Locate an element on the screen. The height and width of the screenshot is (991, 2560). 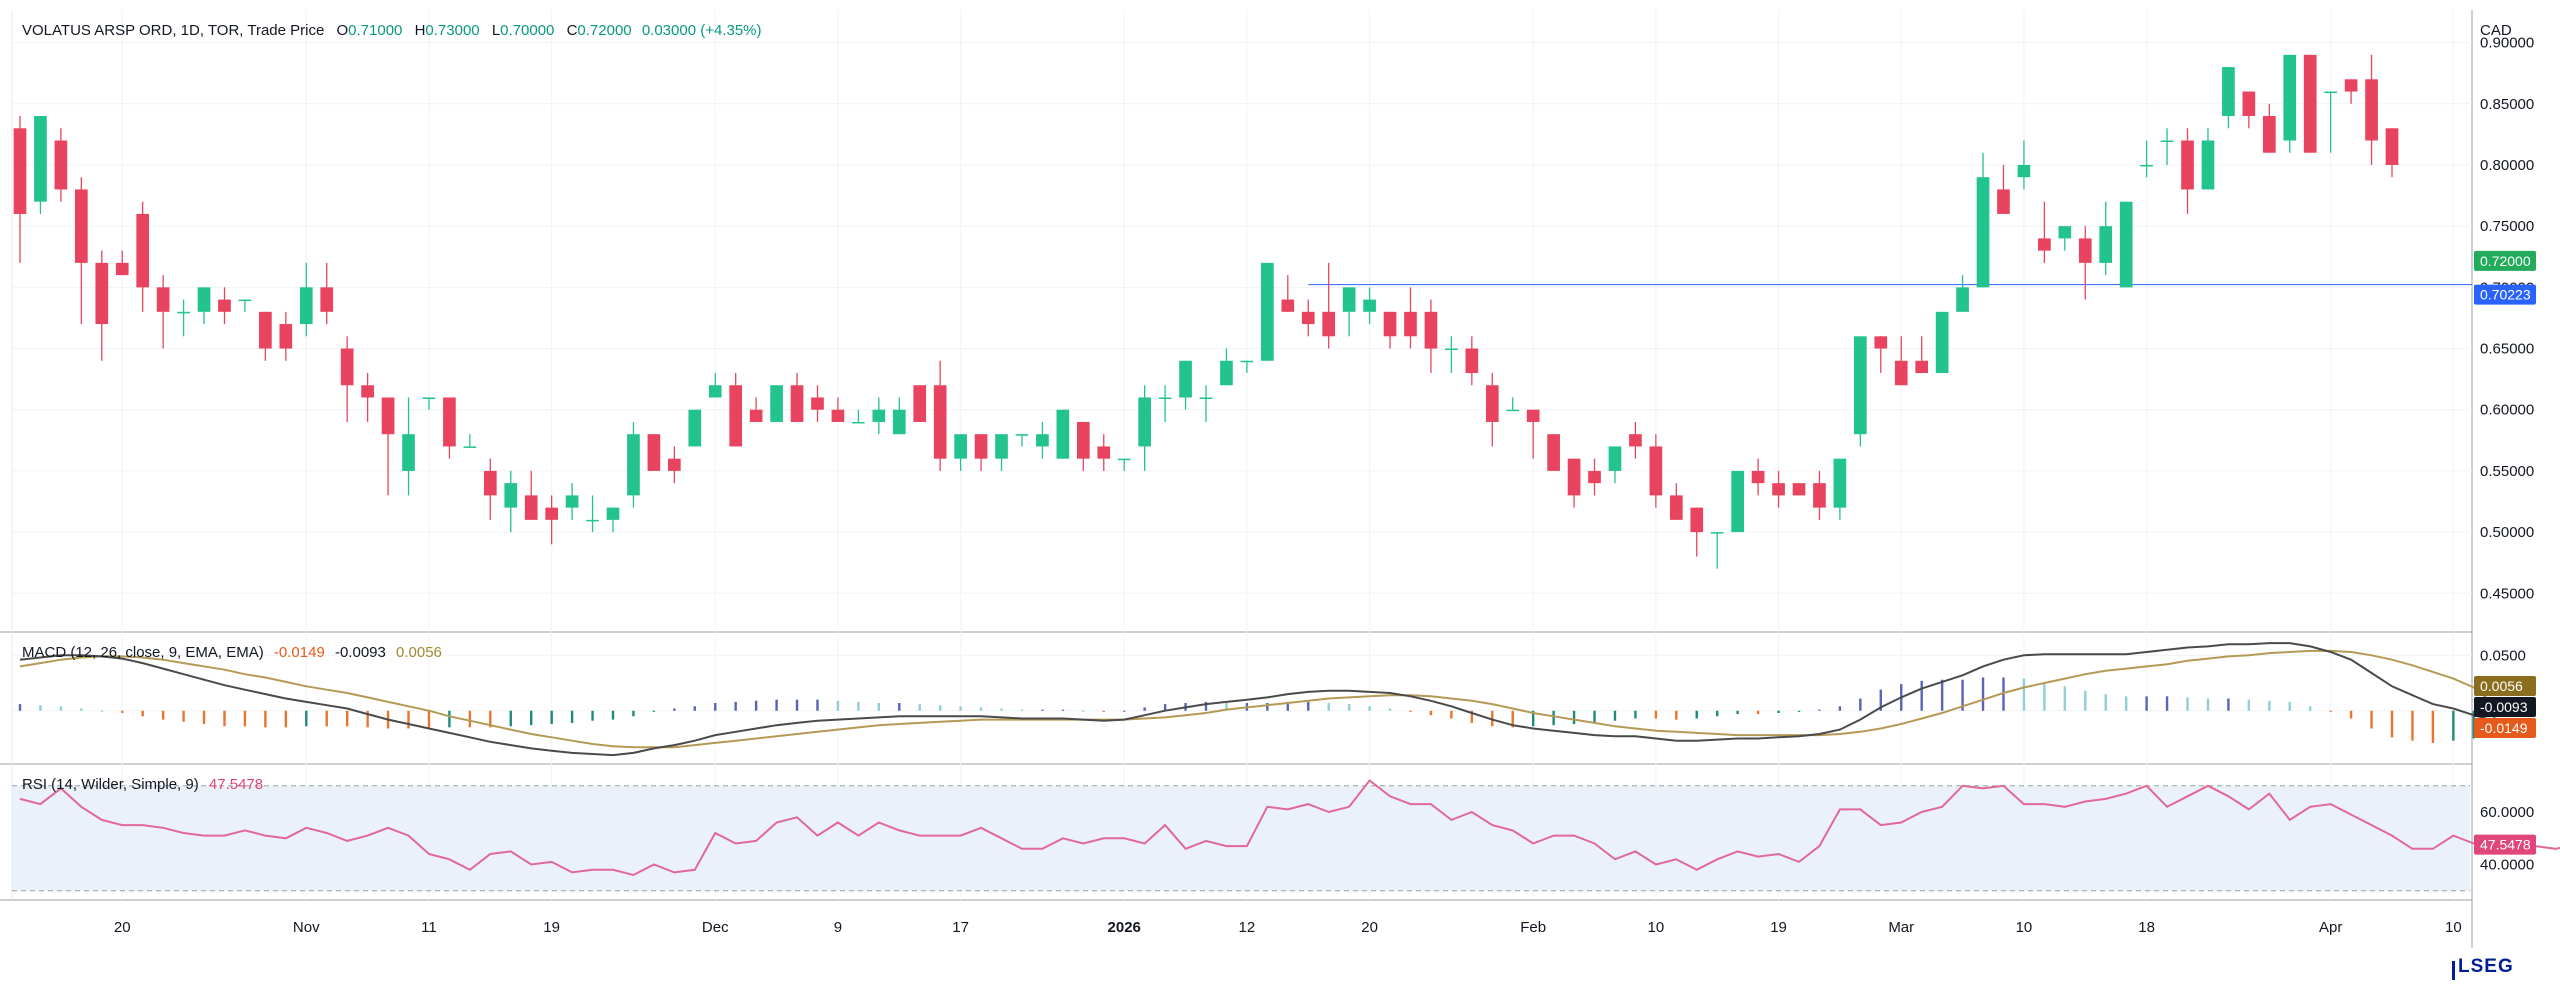
signal-line is located at coordinates (1257, 699).